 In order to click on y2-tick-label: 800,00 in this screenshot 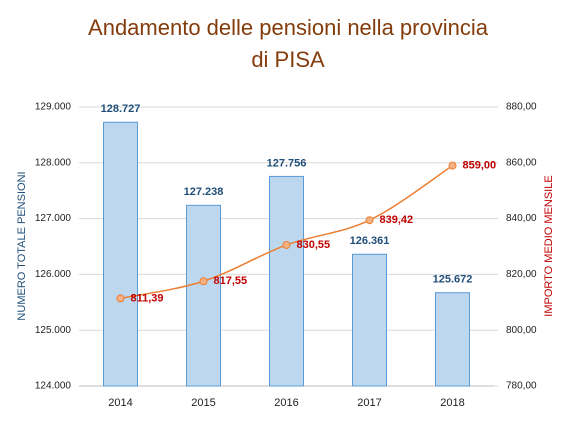, I will do `click(521, 330)`.